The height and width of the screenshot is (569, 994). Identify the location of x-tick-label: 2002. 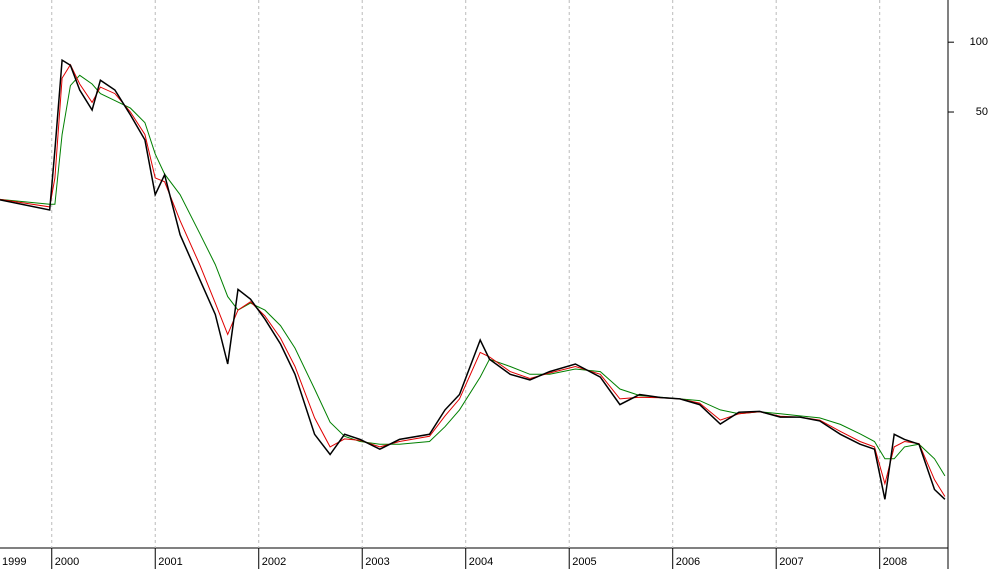
(274, 562).